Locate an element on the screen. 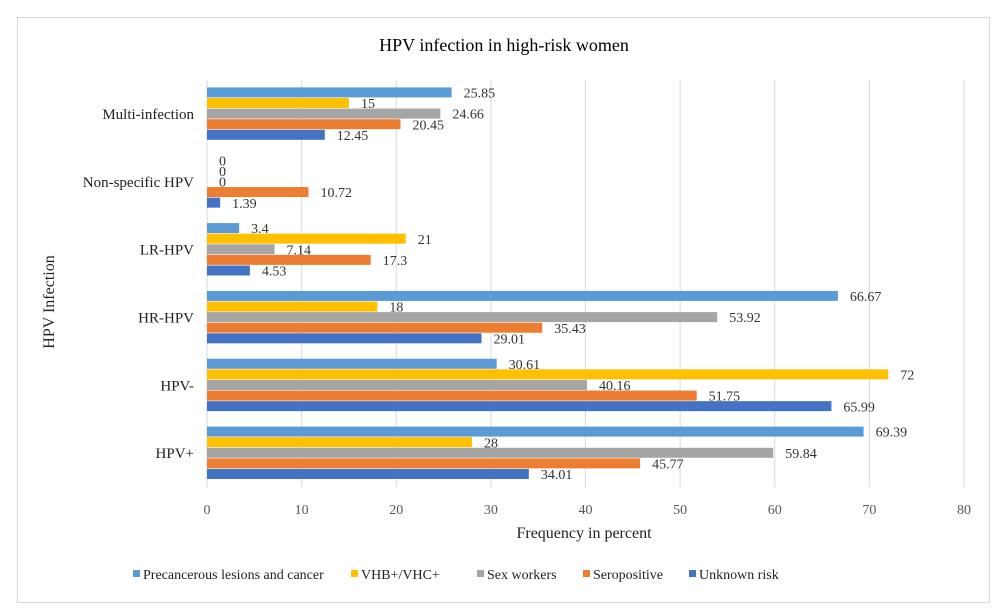 This screenshot has height=608, width=1008. data-label-1-3: 10.72 is located at coordinates (336, 193).